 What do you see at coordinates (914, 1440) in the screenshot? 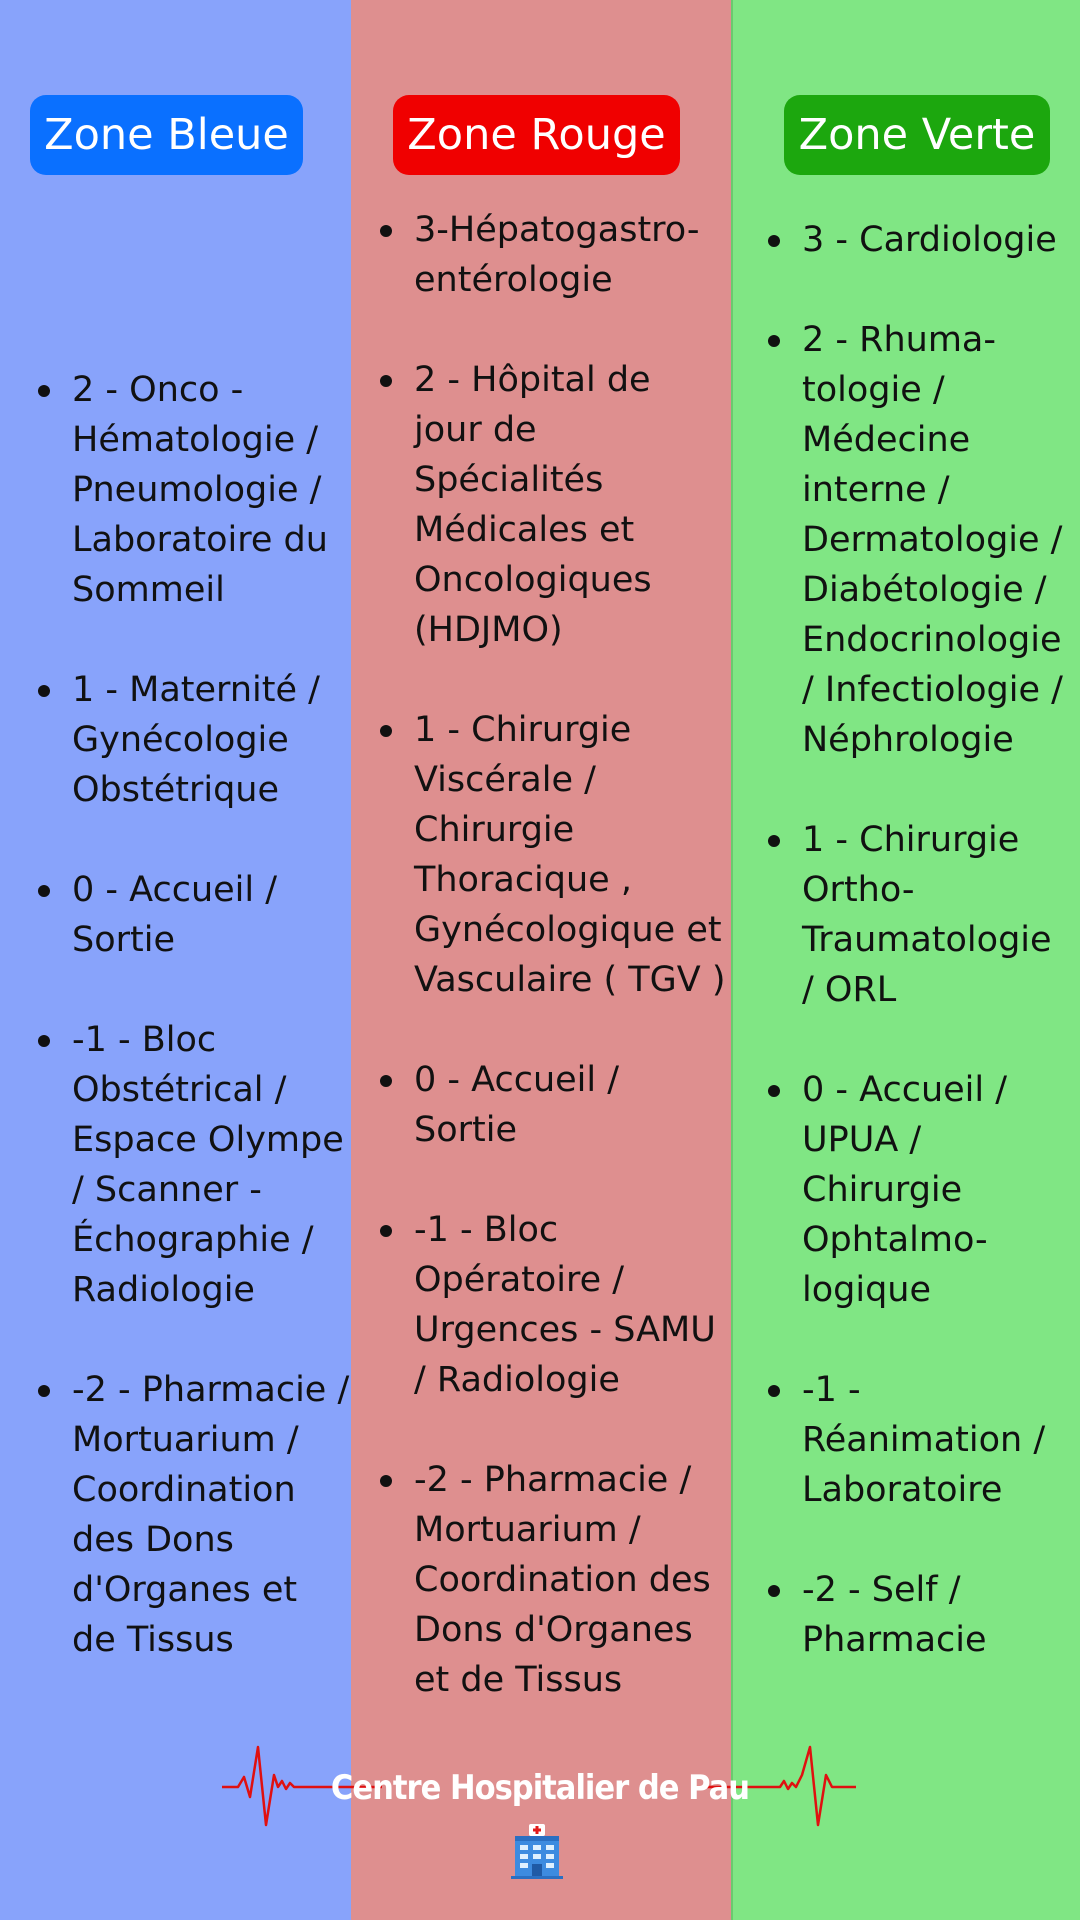
I see `floor-item: -1 - Réanimation / Laboratoire` at bounding box center [914, 1440].